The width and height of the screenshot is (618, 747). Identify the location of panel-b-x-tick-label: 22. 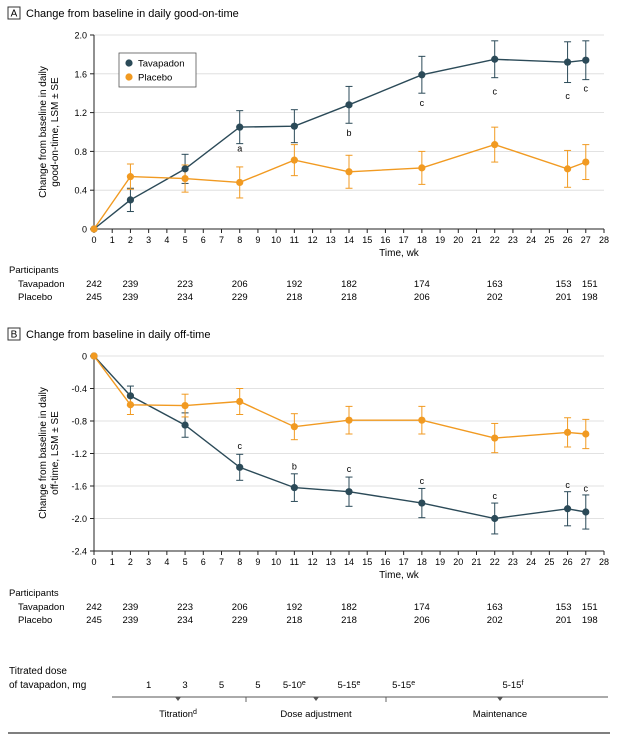
(495, 562).